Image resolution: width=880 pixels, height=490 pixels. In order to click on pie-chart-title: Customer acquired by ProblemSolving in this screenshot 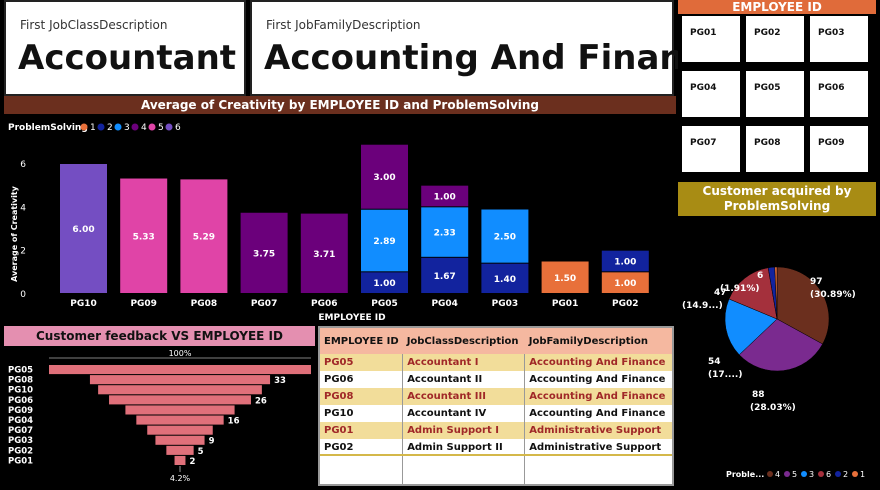, I will do `click(777, 199)`.